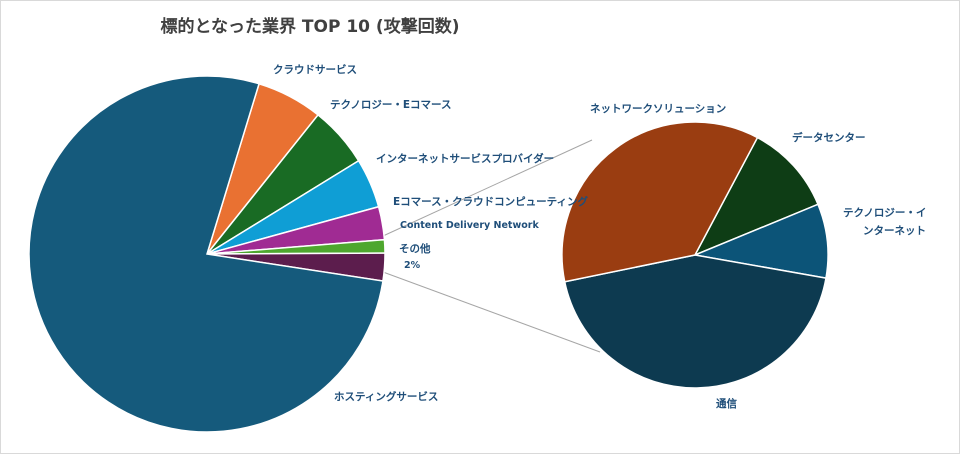  Describe the element at coordinates (658, 109) in the screenshot. I see `label-network-solutions: ネットワークソリューション` at that location.